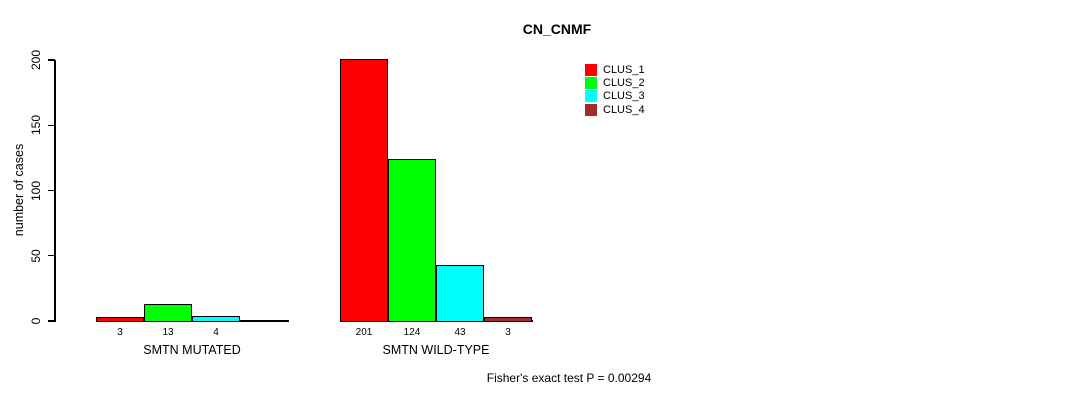 The image size is (1090, 400). I want to click on bar-value-label: 4, so click(216, 332).